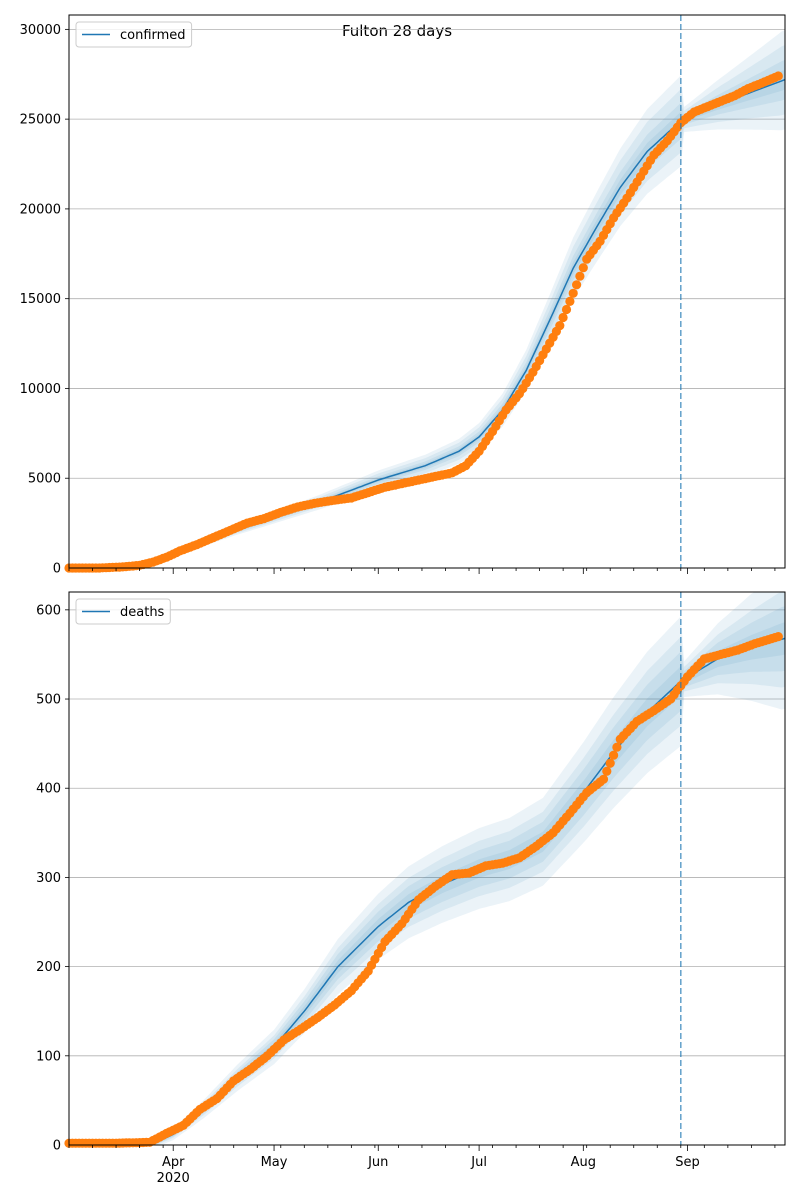  What do you see at coordinates (583, 1162) in the screenshot?
I see `x-tick-label: Aug` at bounding box center [583, 1162].